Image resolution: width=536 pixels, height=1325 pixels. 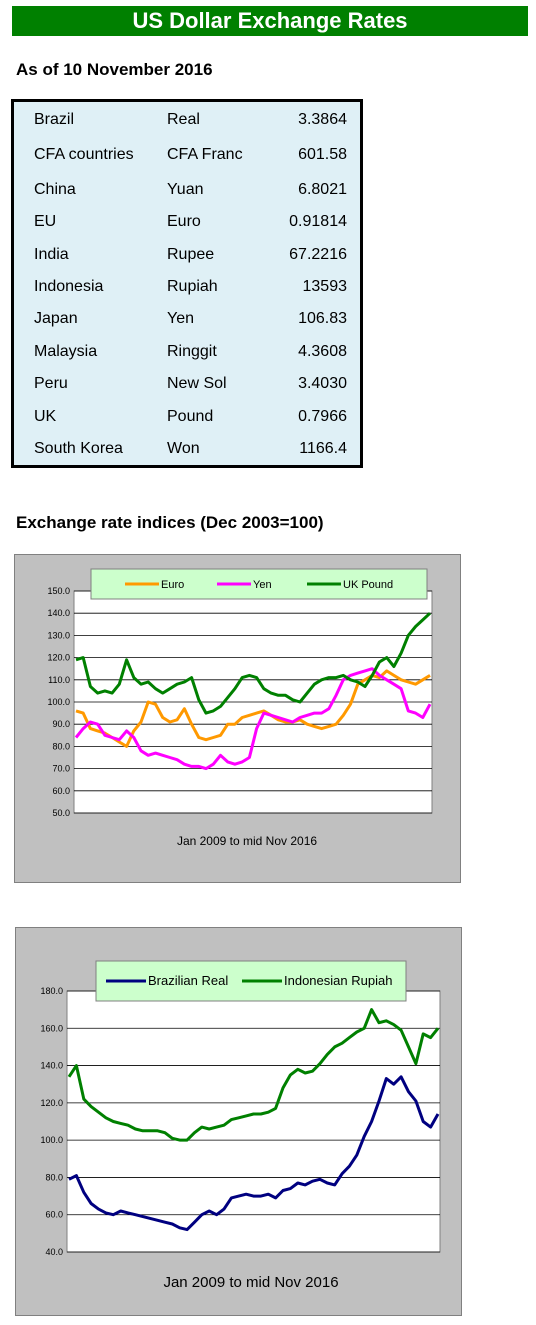 What do you see at coordinates (183, 448) in the screenshot?
I see `currency-cell: Won` at bounding box center [183, 448].